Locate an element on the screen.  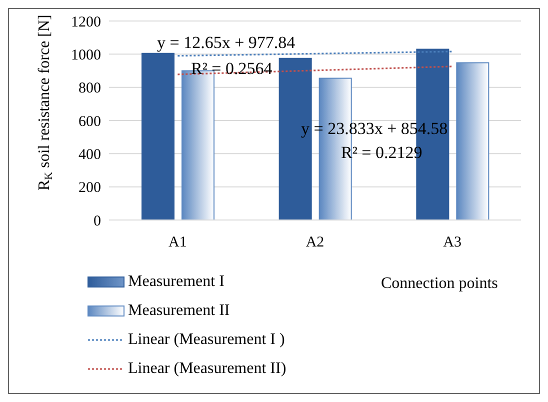
x-tick-label: A2 is located at coordinates (315, 242).